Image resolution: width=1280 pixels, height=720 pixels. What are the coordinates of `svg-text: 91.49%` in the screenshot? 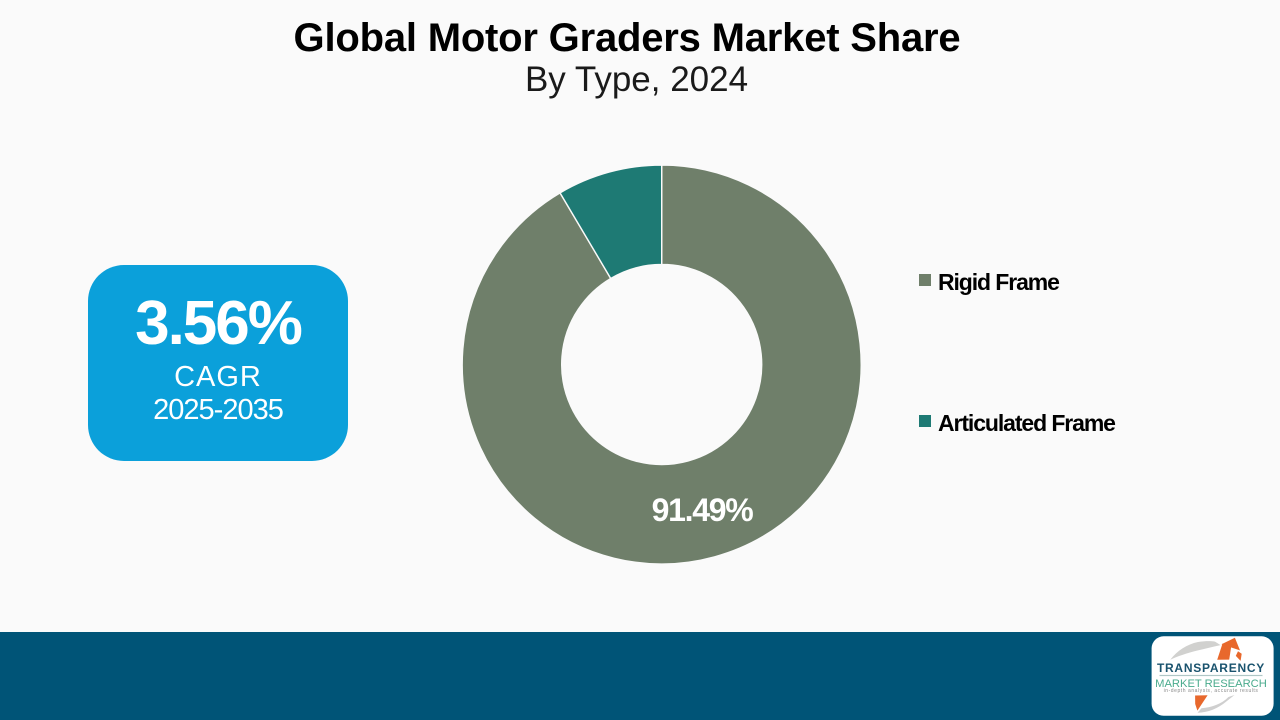 It's located at (703, 510).